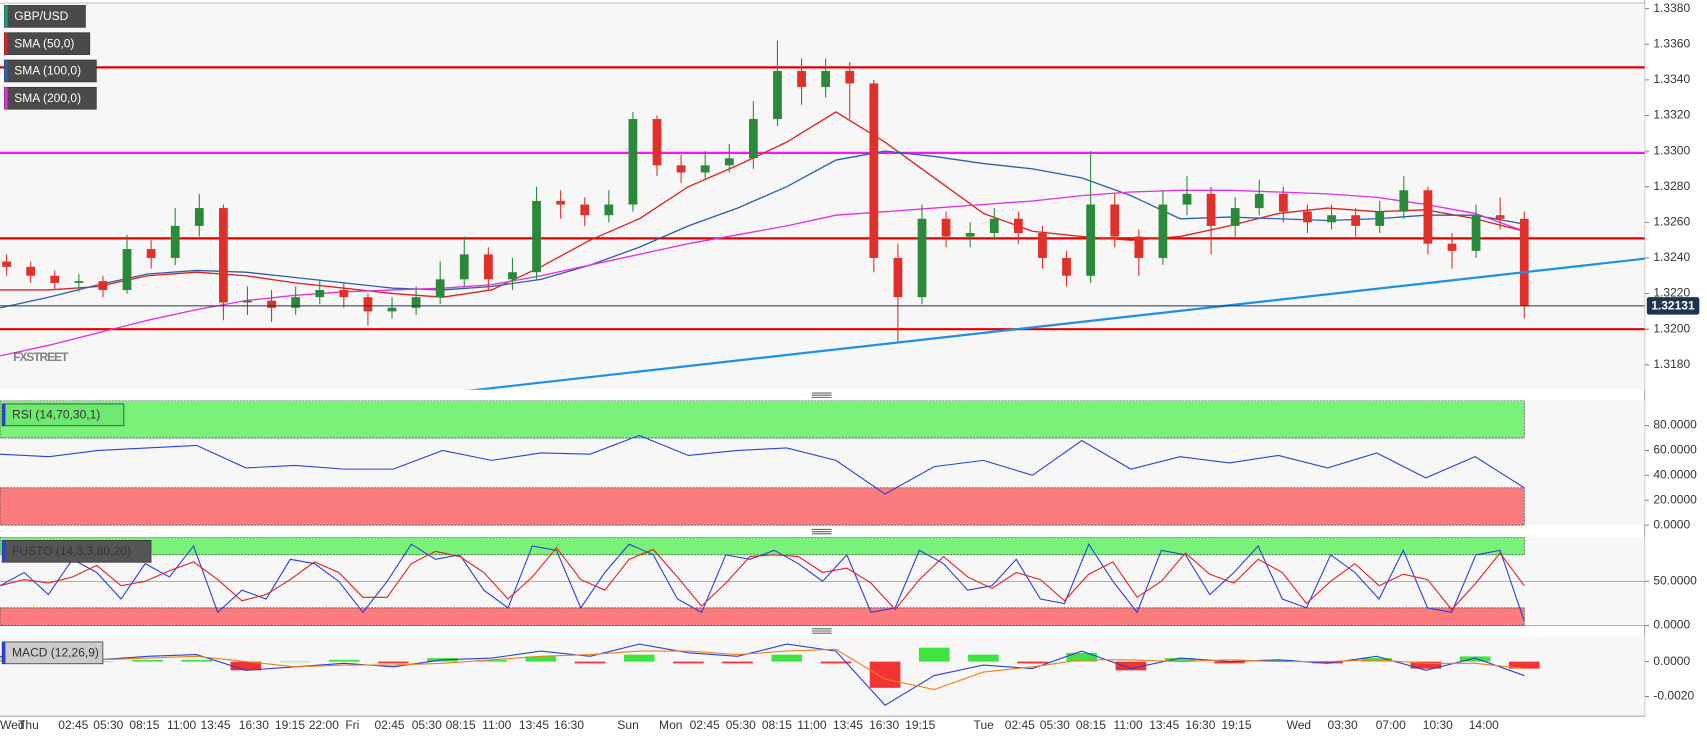 This screenshot has width=1707, height=738. What do you see at coordinates (1675, 475) in the screenshot?
I see `y-tick-label: 40.0000` at bounding box center [1675, 475].